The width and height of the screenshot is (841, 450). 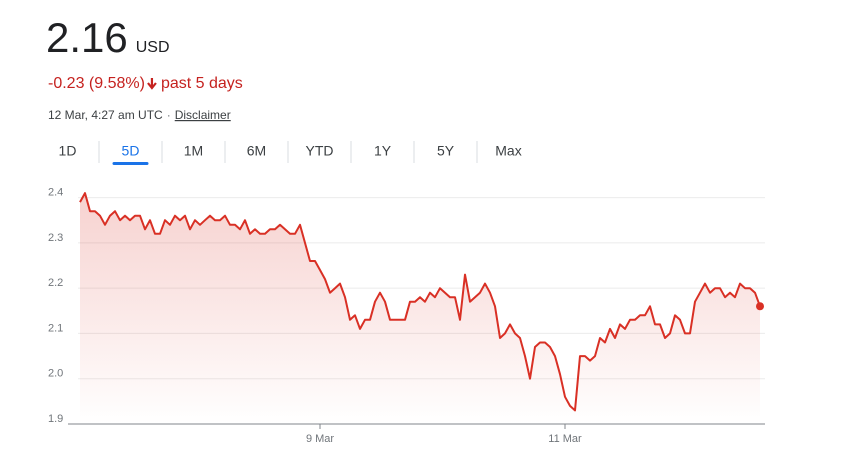 What do you see at coordinates (55, 374) in the screenshot?
I see `y-tick-label: 2.0` at bounding box center [55, 374].